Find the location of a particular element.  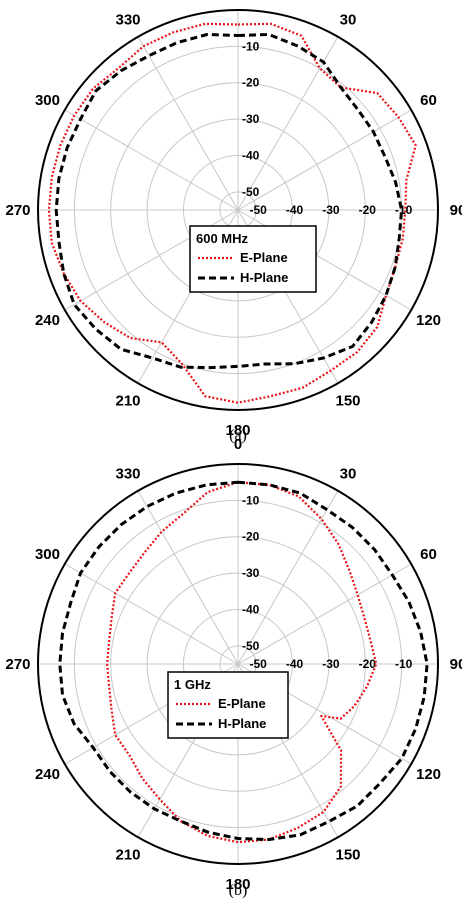

legend: 1 GHz E-Plane H-Plane is located at coordinates (228, 705).